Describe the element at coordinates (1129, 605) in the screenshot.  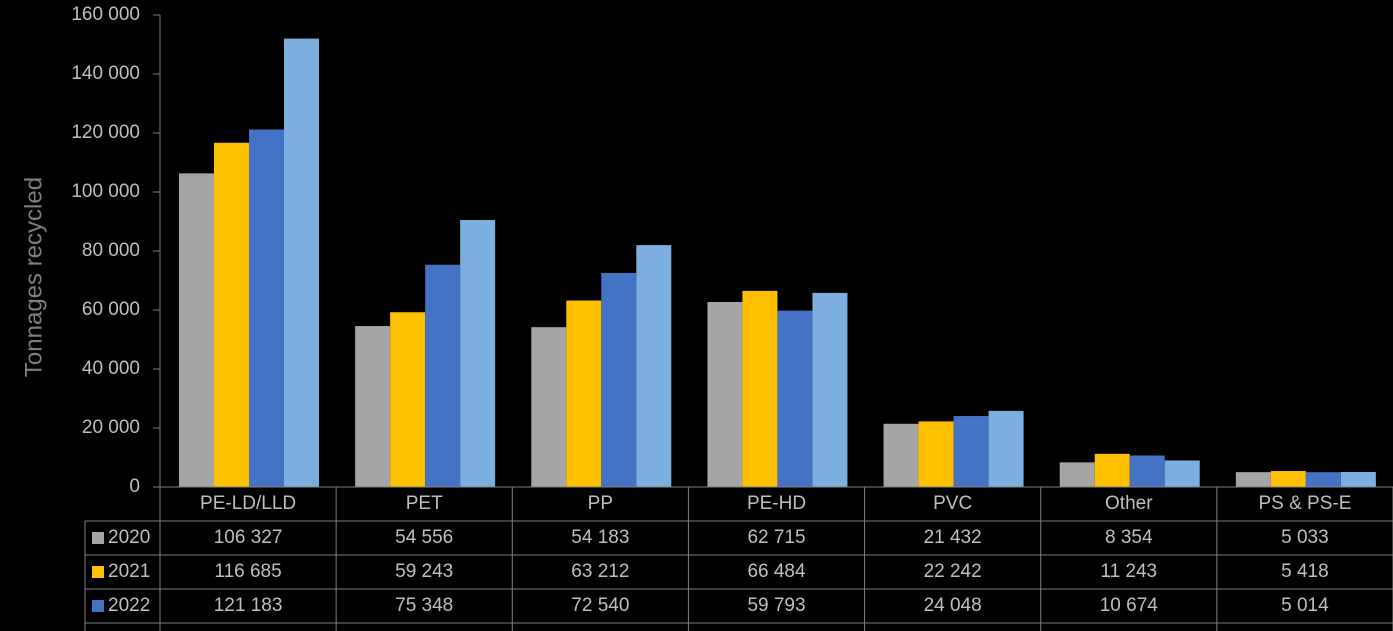
I see `table-value: 10 674` at that location.